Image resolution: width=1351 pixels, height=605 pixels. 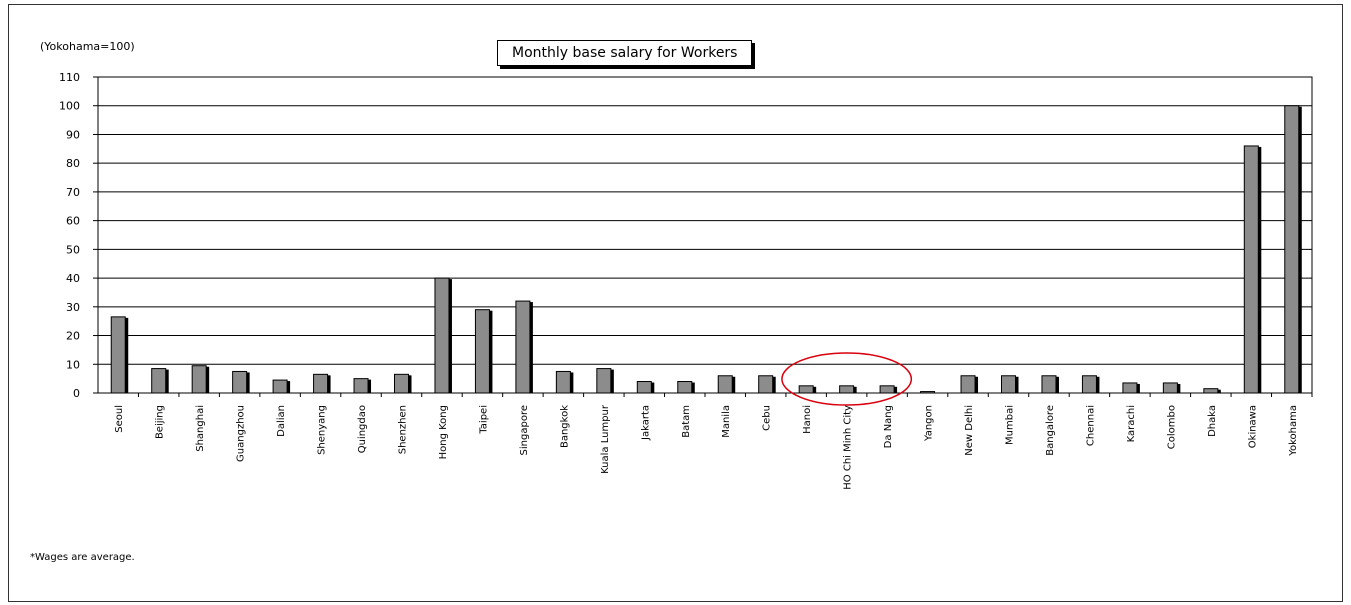 I want to click on category-label: Bangalore, so click(x=1050, y=430).